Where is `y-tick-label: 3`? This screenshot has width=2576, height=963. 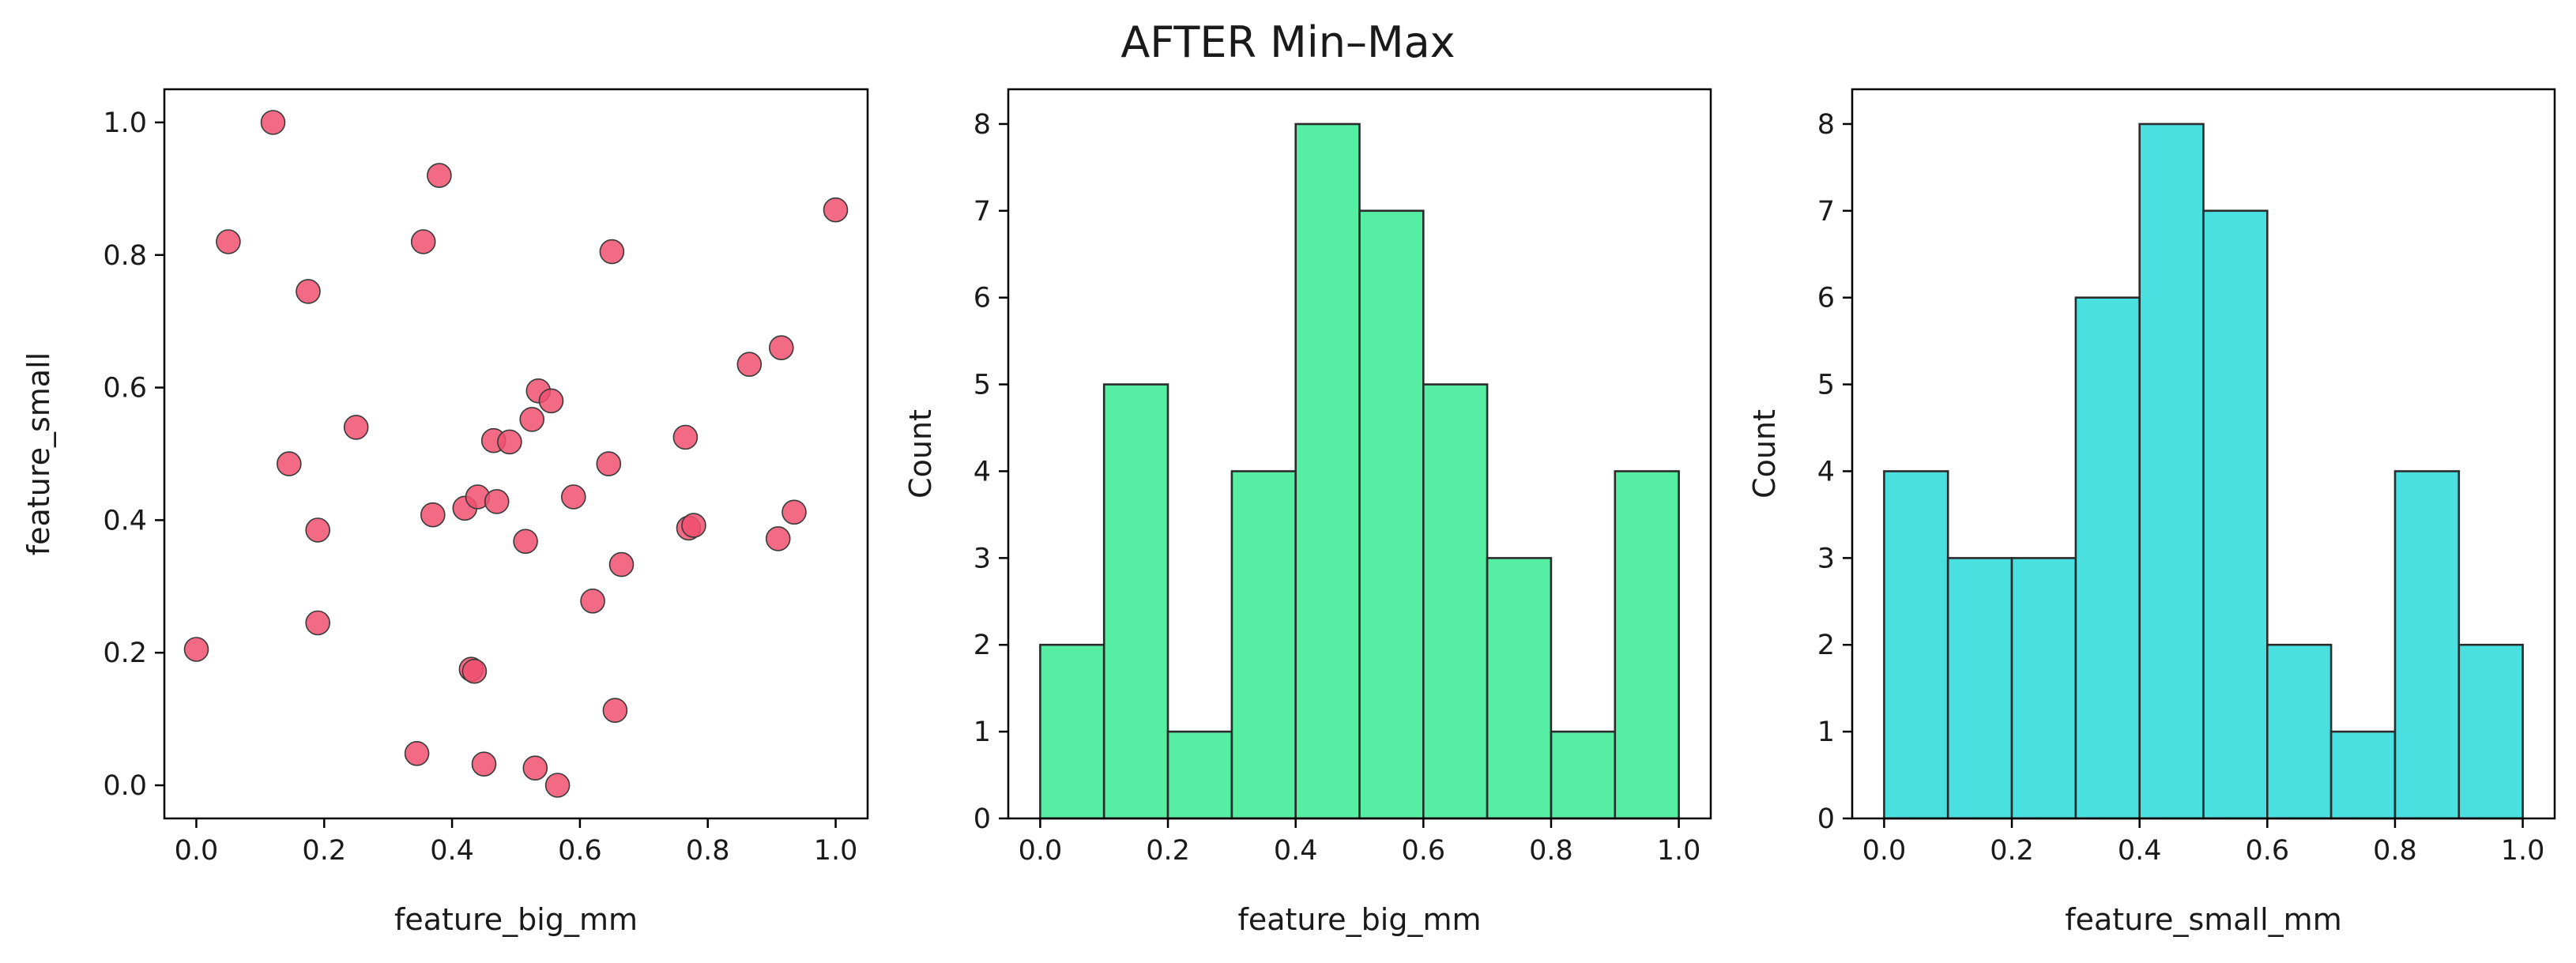 y-tick-label: 3 is located at coordinates (1826, 558).